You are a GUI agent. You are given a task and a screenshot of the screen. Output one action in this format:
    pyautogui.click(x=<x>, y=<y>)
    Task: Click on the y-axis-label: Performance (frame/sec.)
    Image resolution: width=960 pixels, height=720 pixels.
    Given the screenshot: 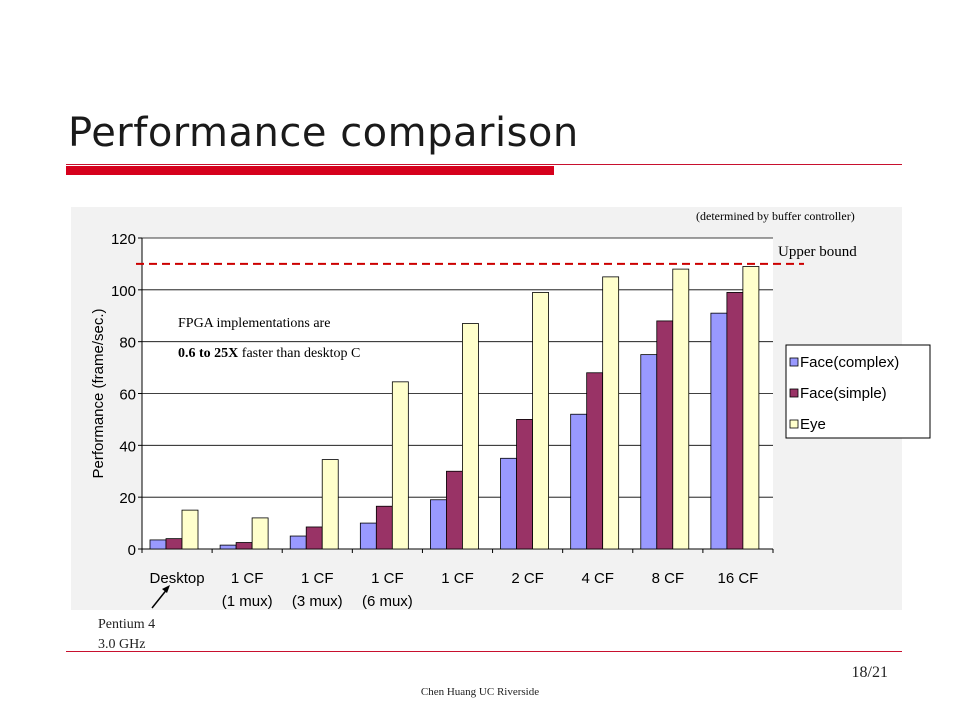 What is the action you would take?
    pyautogui.click(x=98, y=393)
    